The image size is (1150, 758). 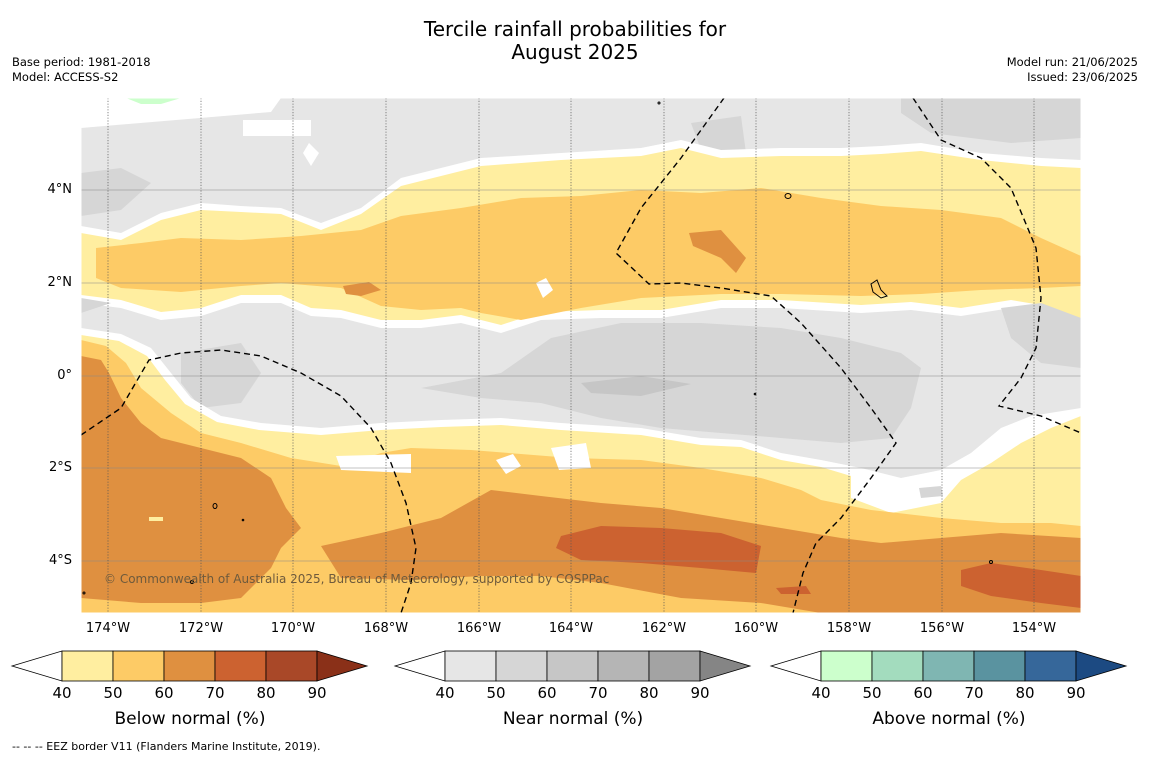 I want to click on colorbar-below-tick: 70, so click(x=215, y=693).